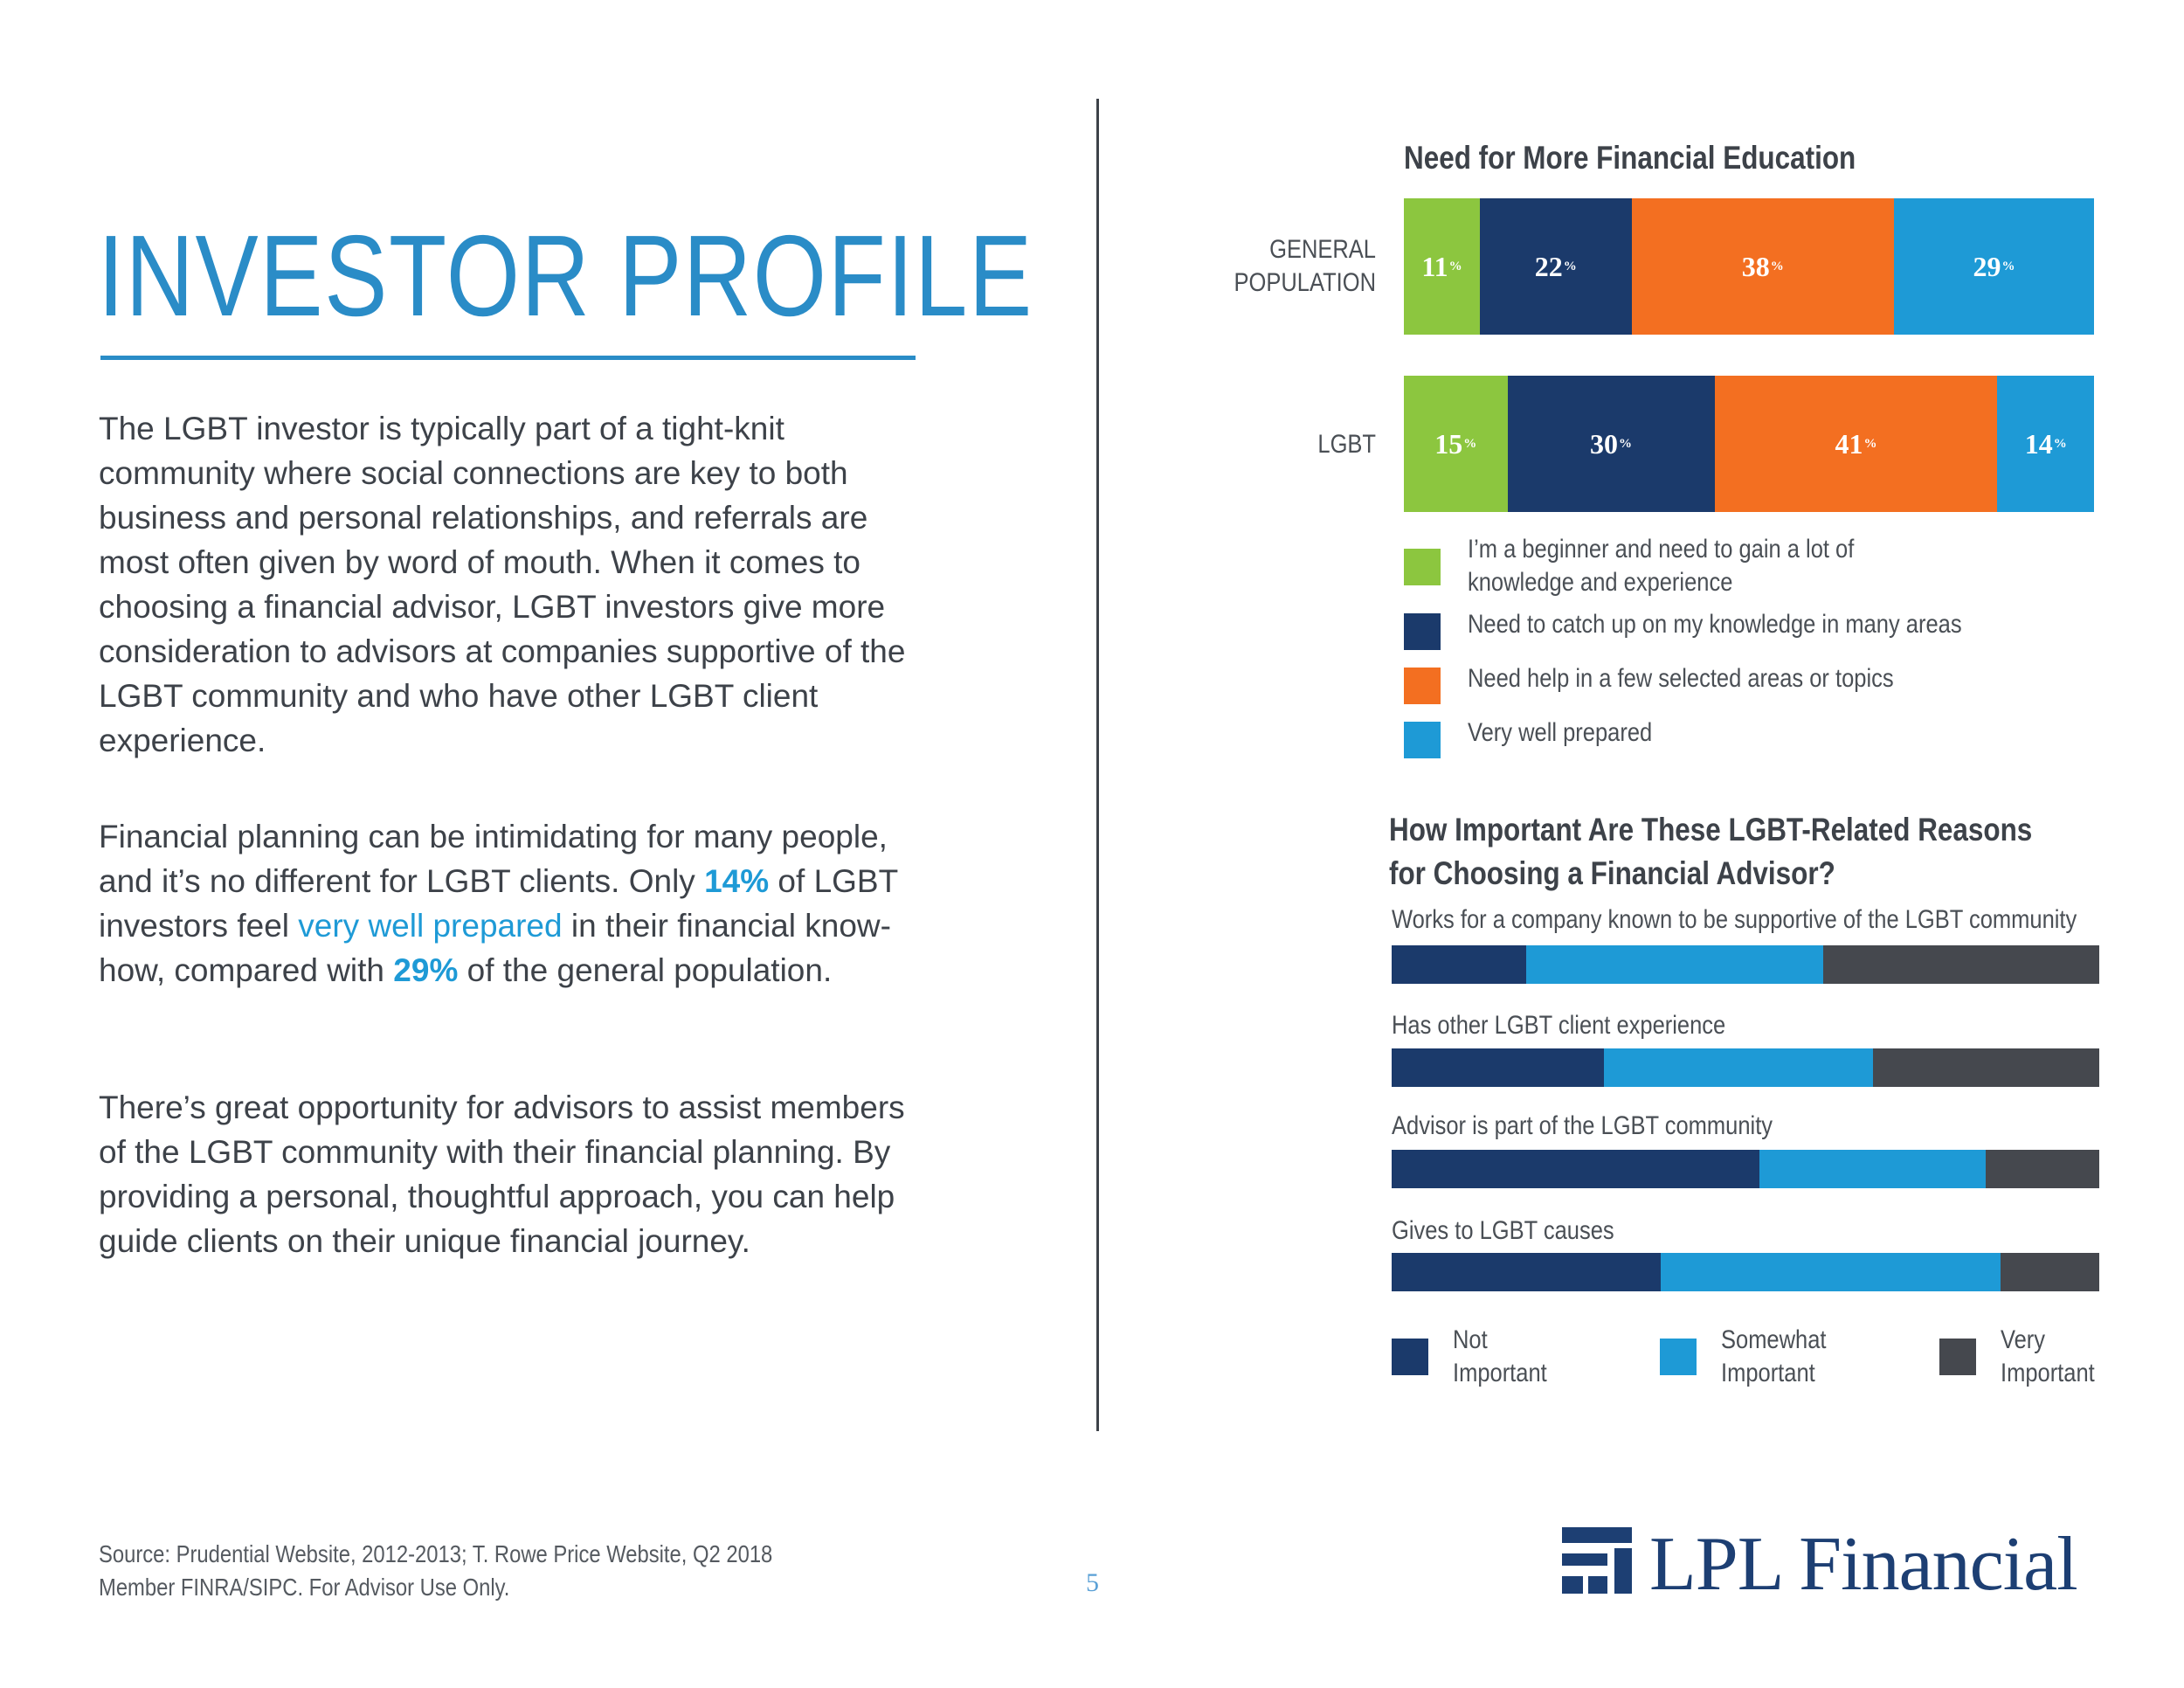 This screenshot has width=2184, height=1688. I want to click on data-label: 38%, so click(1762, 266).